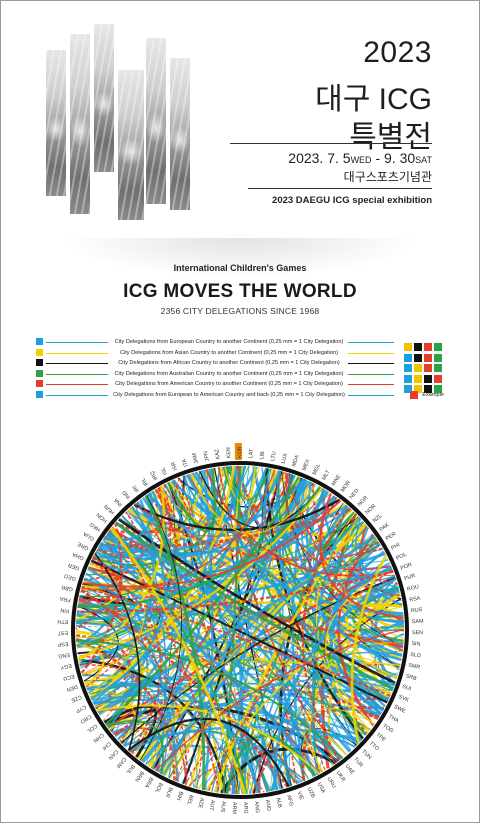 This screenshot has height=823, width=480. I want to click on country-code-label: INA, so click(118, 501).